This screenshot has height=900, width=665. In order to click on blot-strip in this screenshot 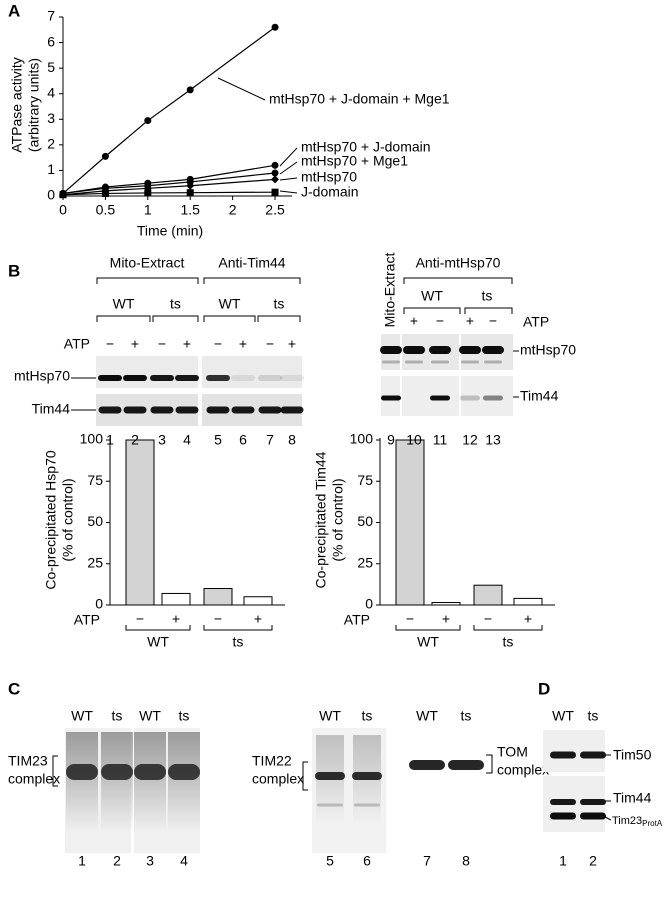, I will do `click(574, 751)`.